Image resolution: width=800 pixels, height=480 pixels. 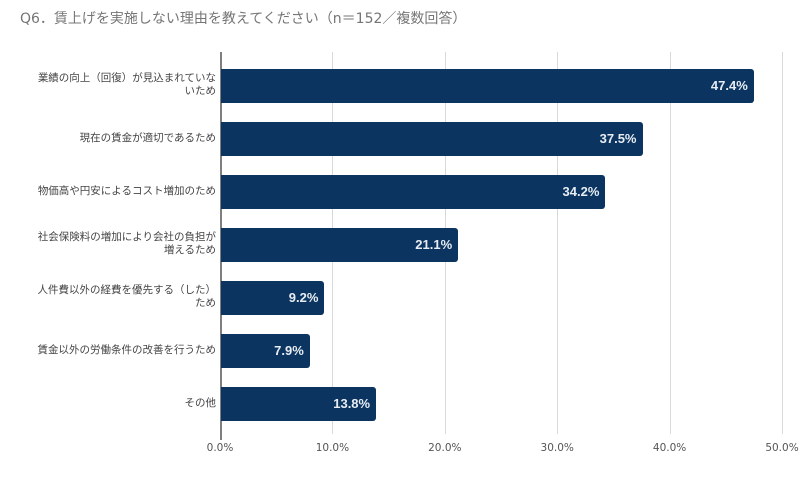 What do you see at coordinates (303, 297) in the screenshot?
I see `bar-value-label: 9.2%` at bounding box center [303, 297].